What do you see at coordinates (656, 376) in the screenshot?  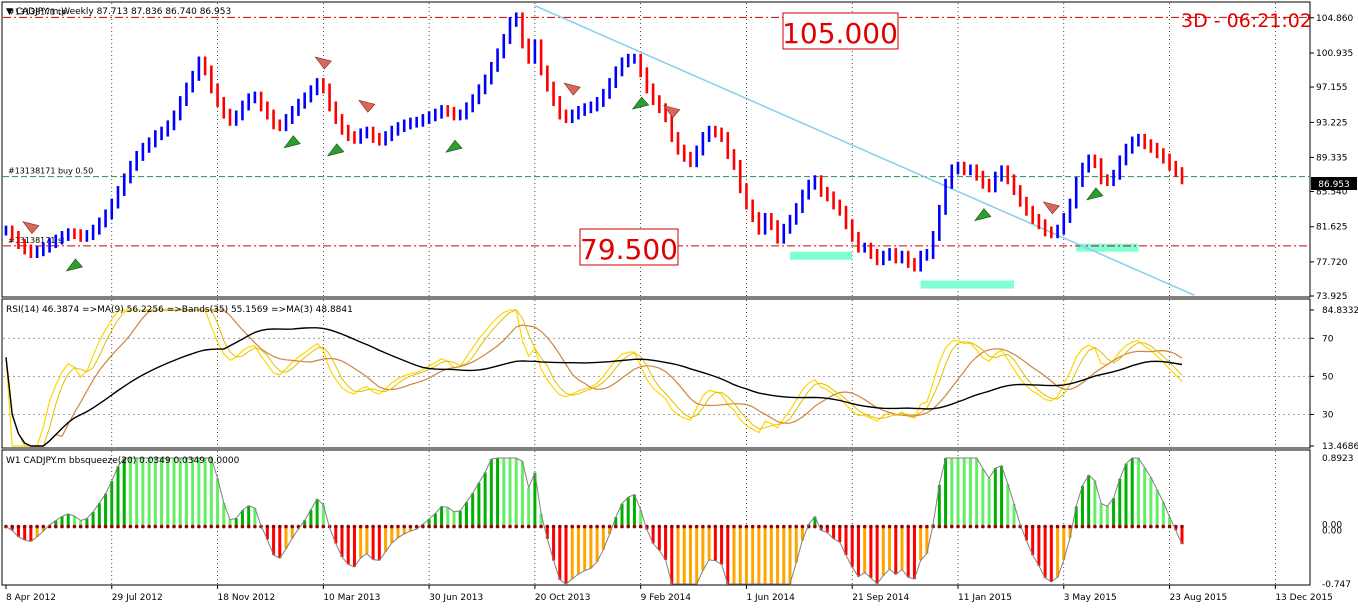 I see `horizontal-grid` at bounding box center [656, 376].